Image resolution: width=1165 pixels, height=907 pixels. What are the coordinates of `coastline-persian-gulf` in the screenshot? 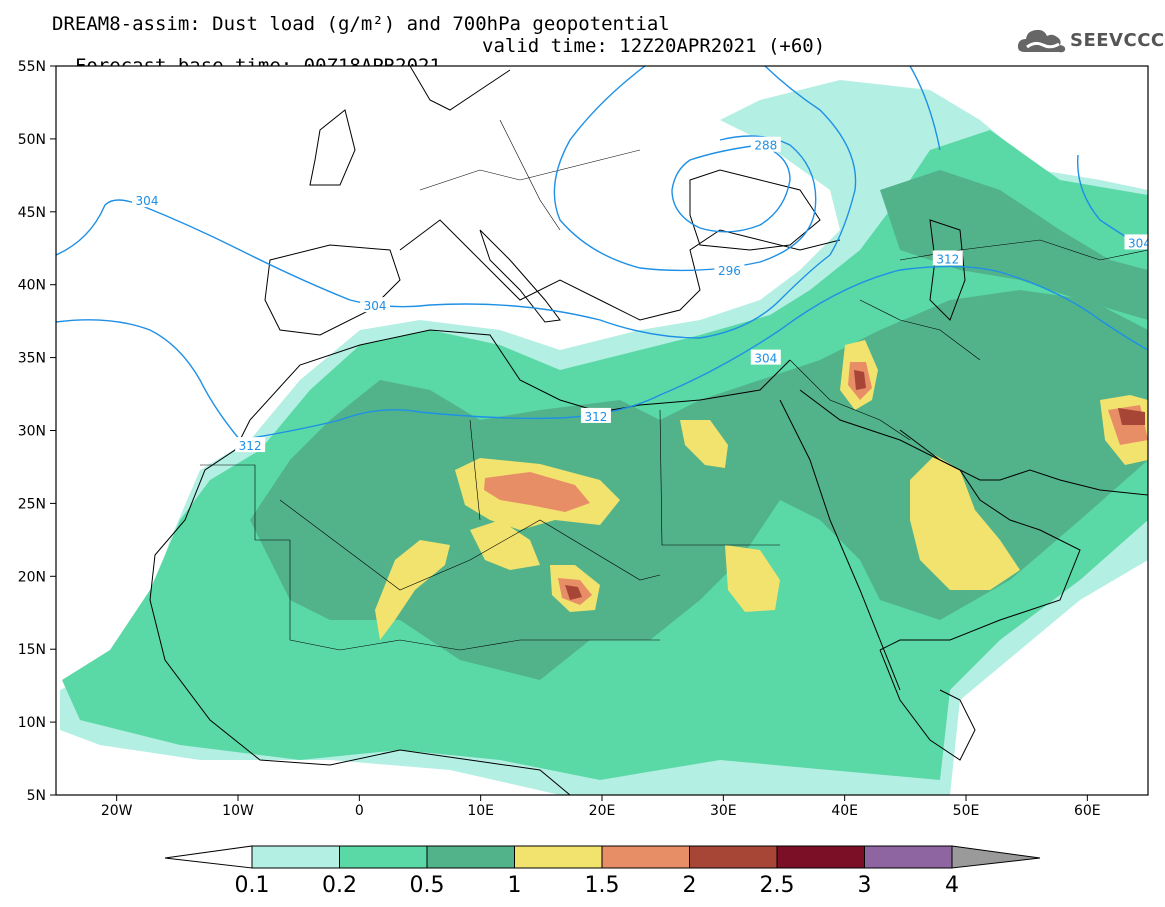 It's located at (1023, 462).